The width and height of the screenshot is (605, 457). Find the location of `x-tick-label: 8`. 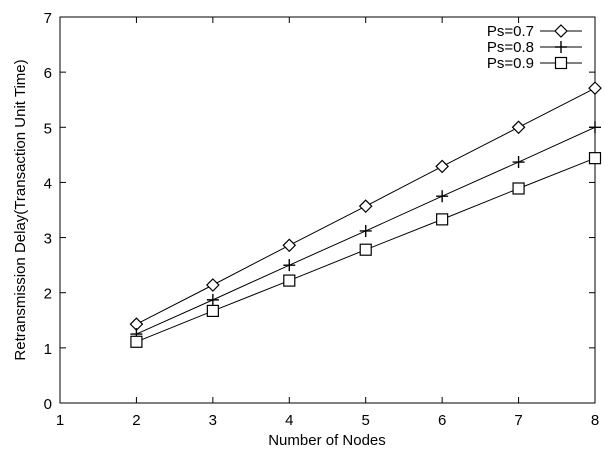

x-tick-label: 8 is located at coordinates (595, 420).